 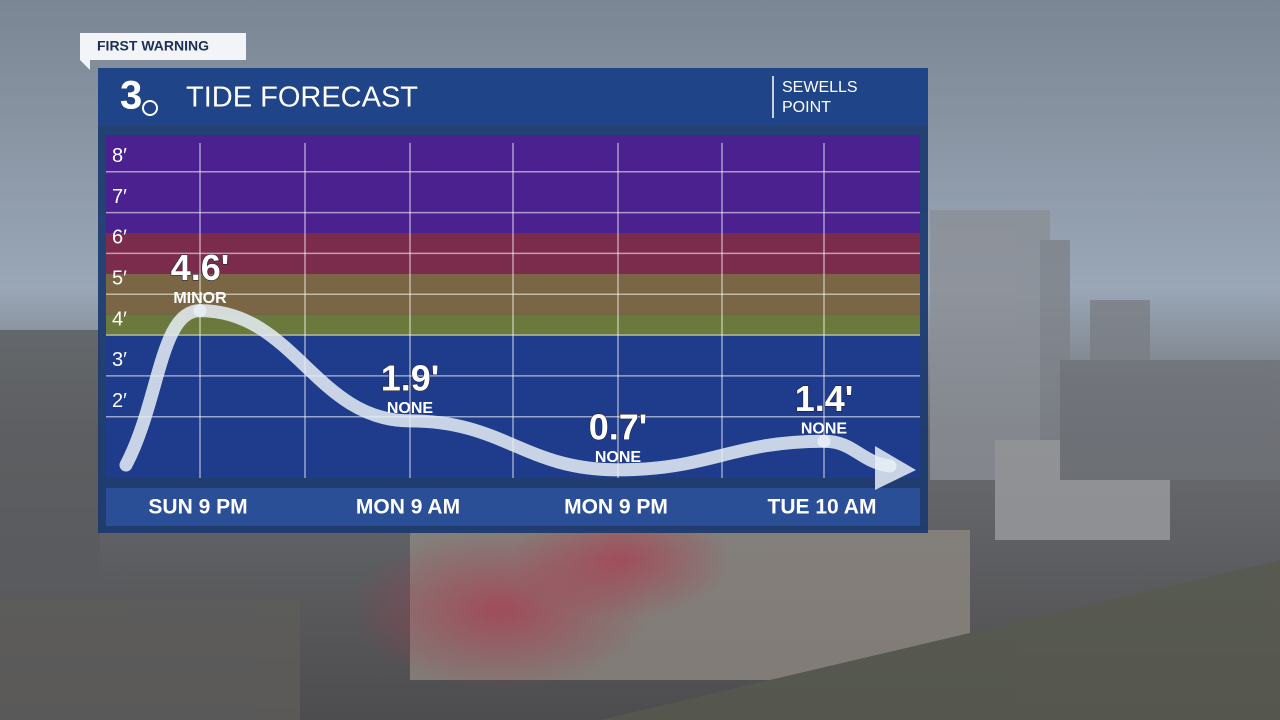 I want to click on tide-line, so click(x=512, y=390).